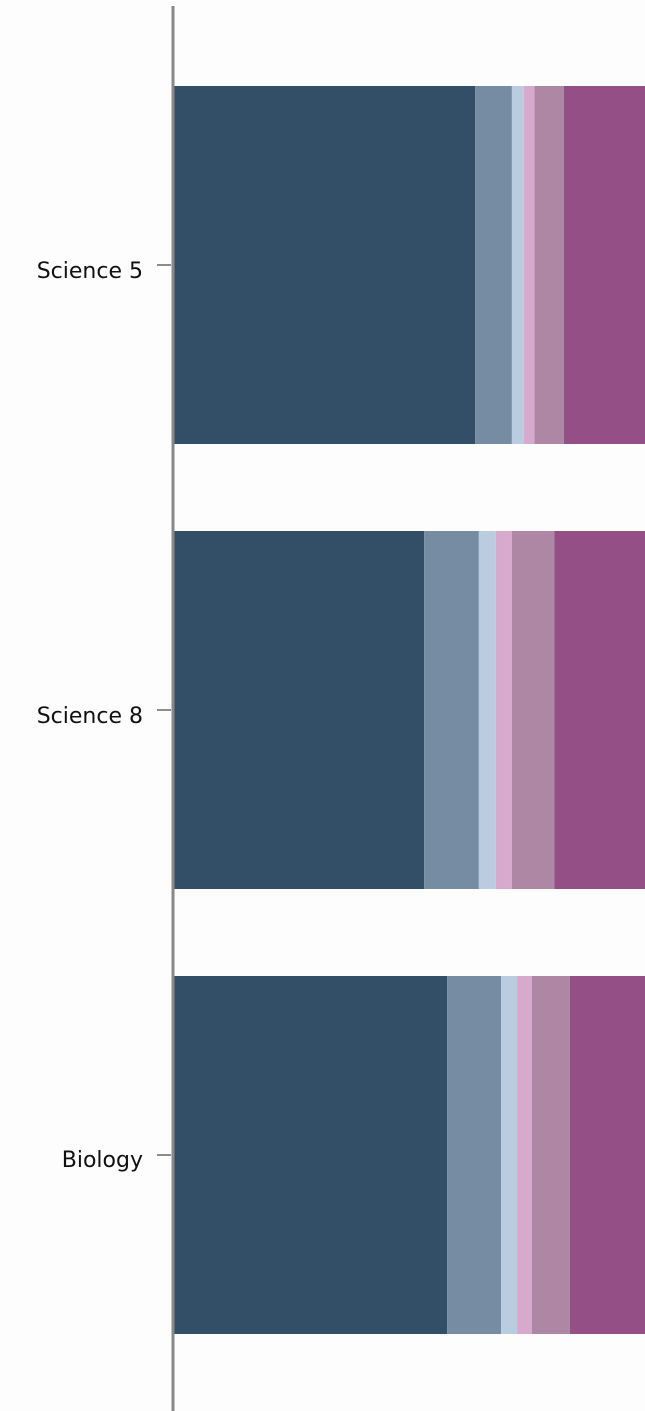  Describe the element at coordinates (90, 716) in the screenshot. I see `tick-label-science-8: Science 8` at that location.